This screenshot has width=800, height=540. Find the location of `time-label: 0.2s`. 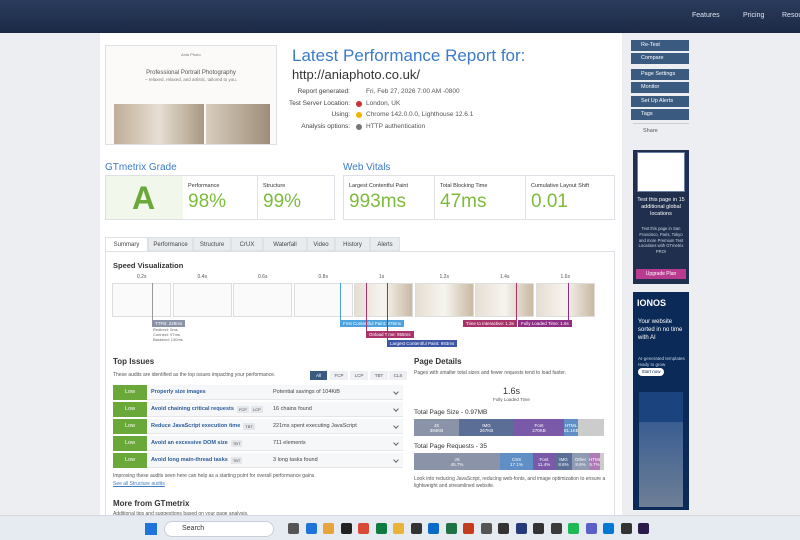

time-label: 0.2s is located at coordinates (142, 277).